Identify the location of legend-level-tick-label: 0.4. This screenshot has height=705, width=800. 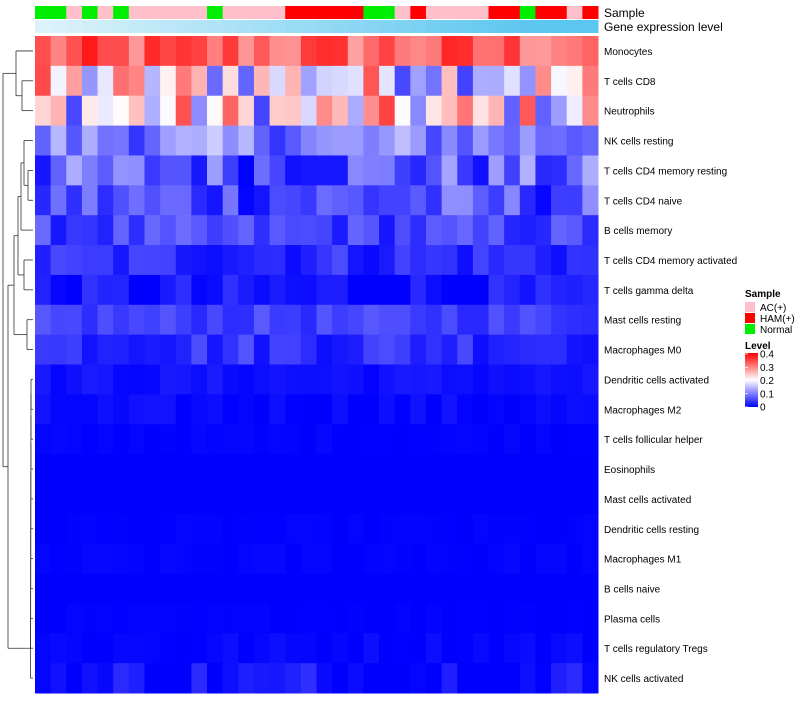
(767, 355).